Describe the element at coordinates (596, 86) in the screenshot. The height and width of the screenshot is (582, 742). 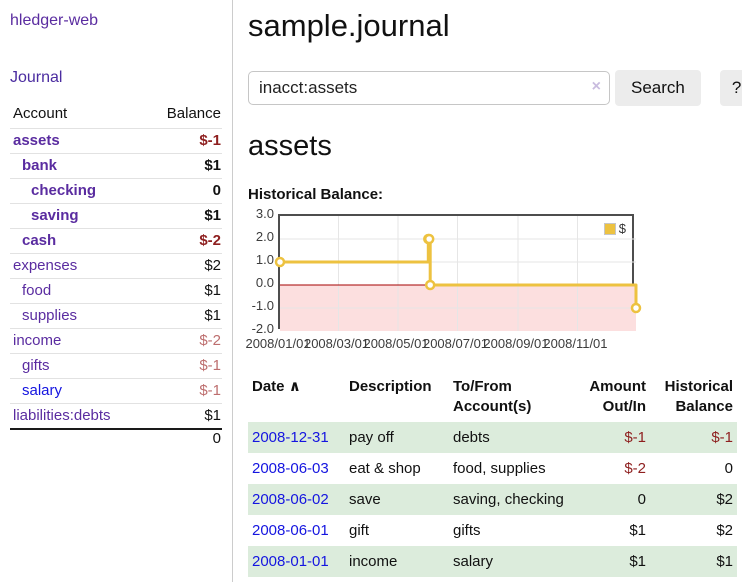
I see `clear-search-icon: ×` at that location.